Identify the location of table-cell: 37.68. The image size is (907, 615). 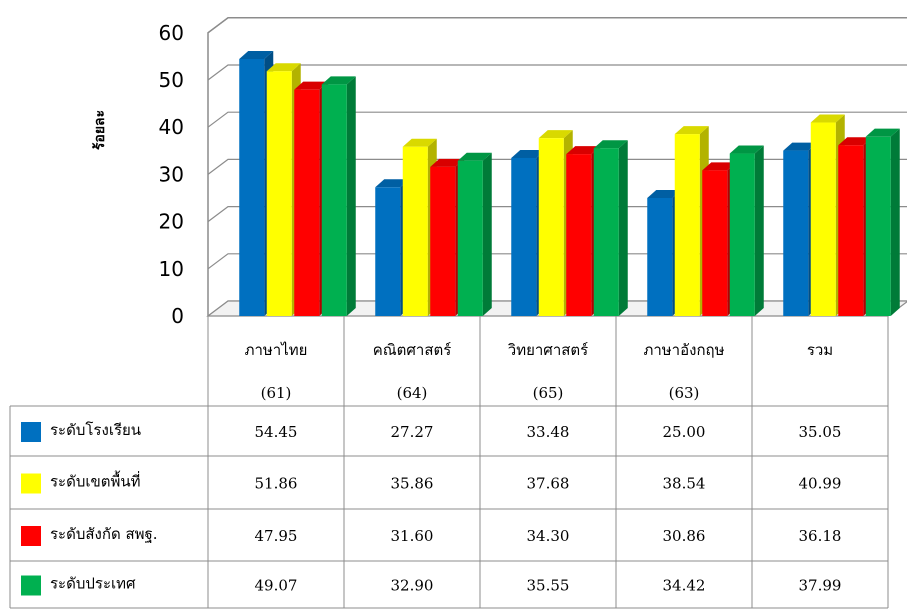
(548, 484).